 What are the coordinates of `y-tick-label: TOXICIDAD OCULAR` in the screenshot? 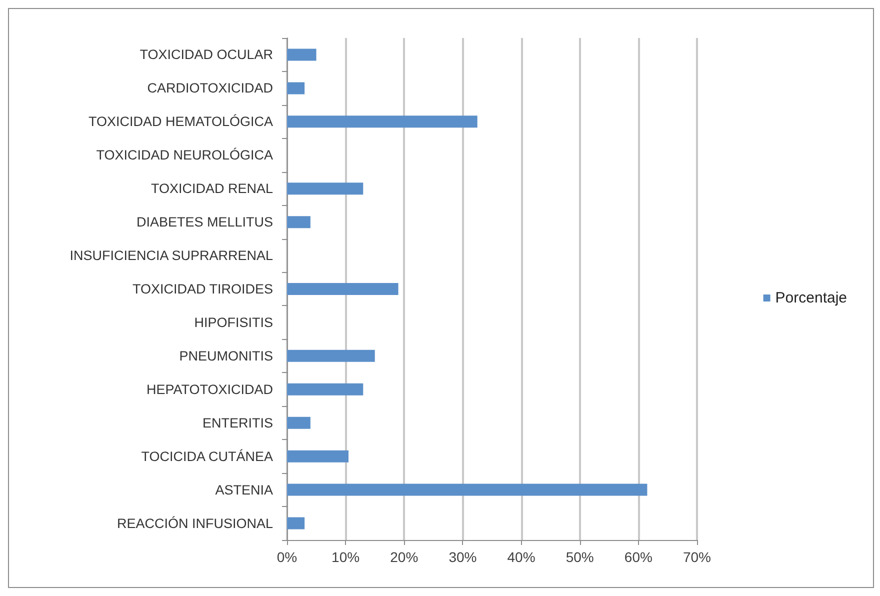 It's located at (207, 54).